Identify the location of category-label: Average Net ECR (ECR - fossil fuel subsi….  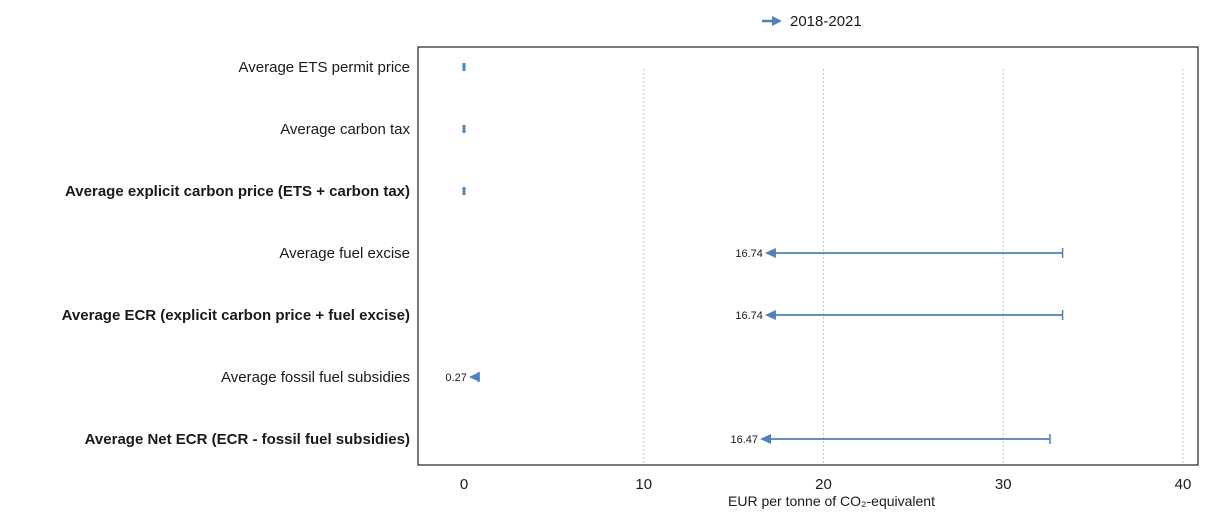
(247, 439).